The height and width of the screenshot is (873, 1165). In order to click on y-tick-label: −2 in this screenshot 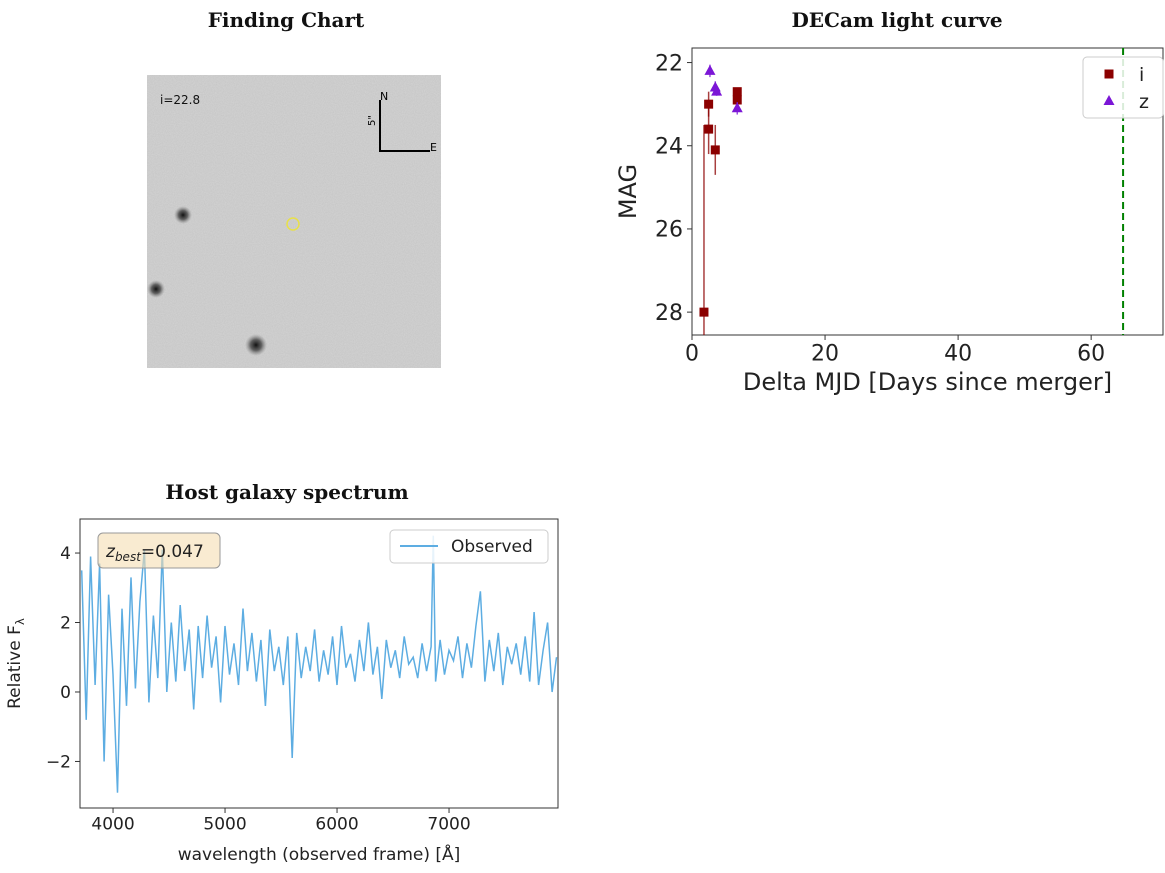, I will do `click(58, 762)`.